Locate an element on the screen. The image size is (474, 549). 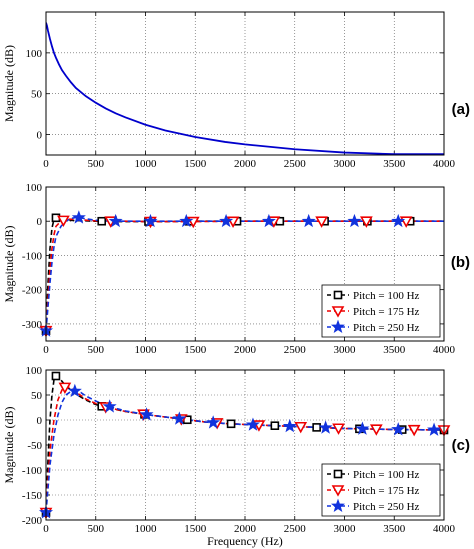
panel-label-a: (a) is located at coordinates (461, 109).